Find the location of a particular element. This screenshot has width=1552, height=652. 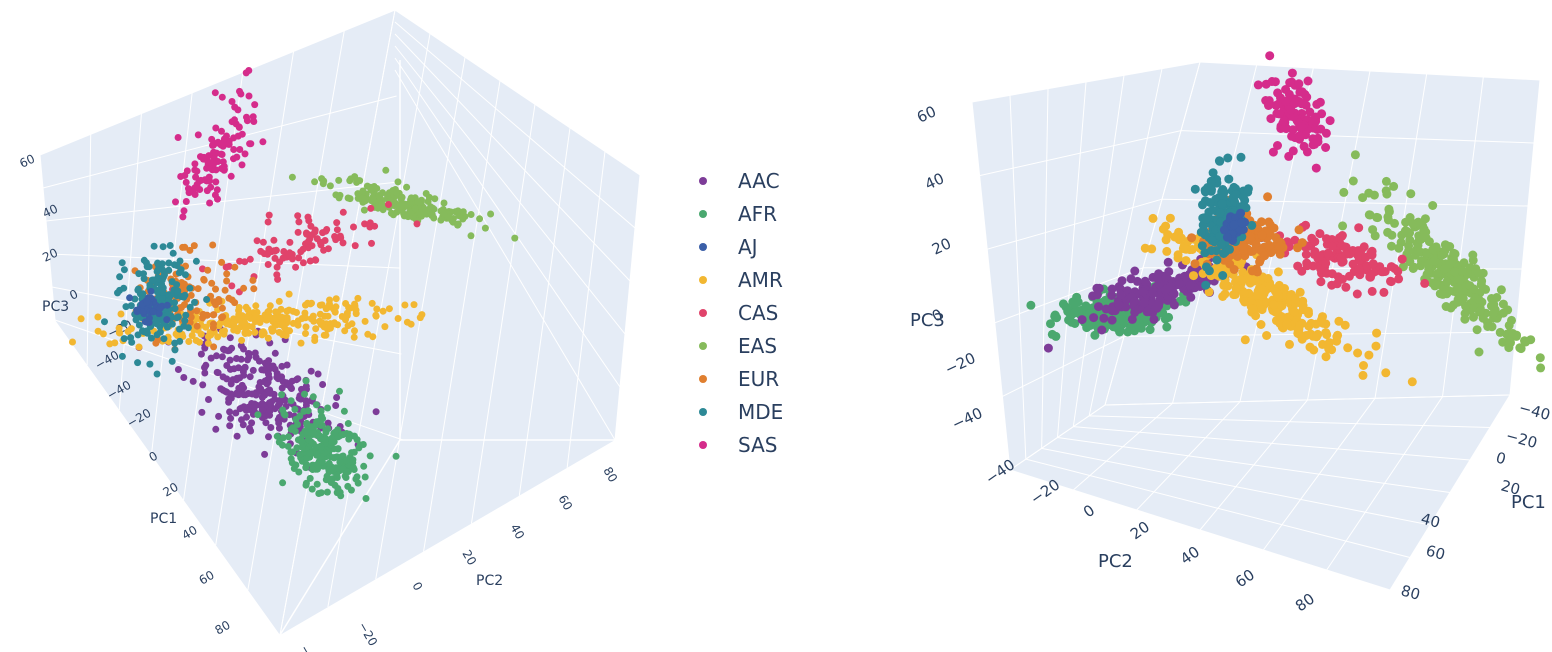

legend-marker-eur is located at coordinates (703, 379).